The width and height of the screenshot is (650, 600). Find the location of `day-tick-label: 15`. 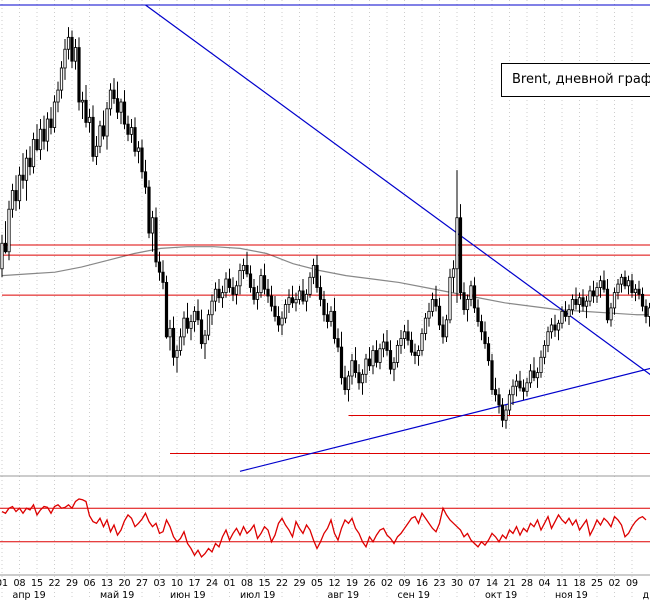

day-tick-label: 15 is located at coordinates (37, 583).